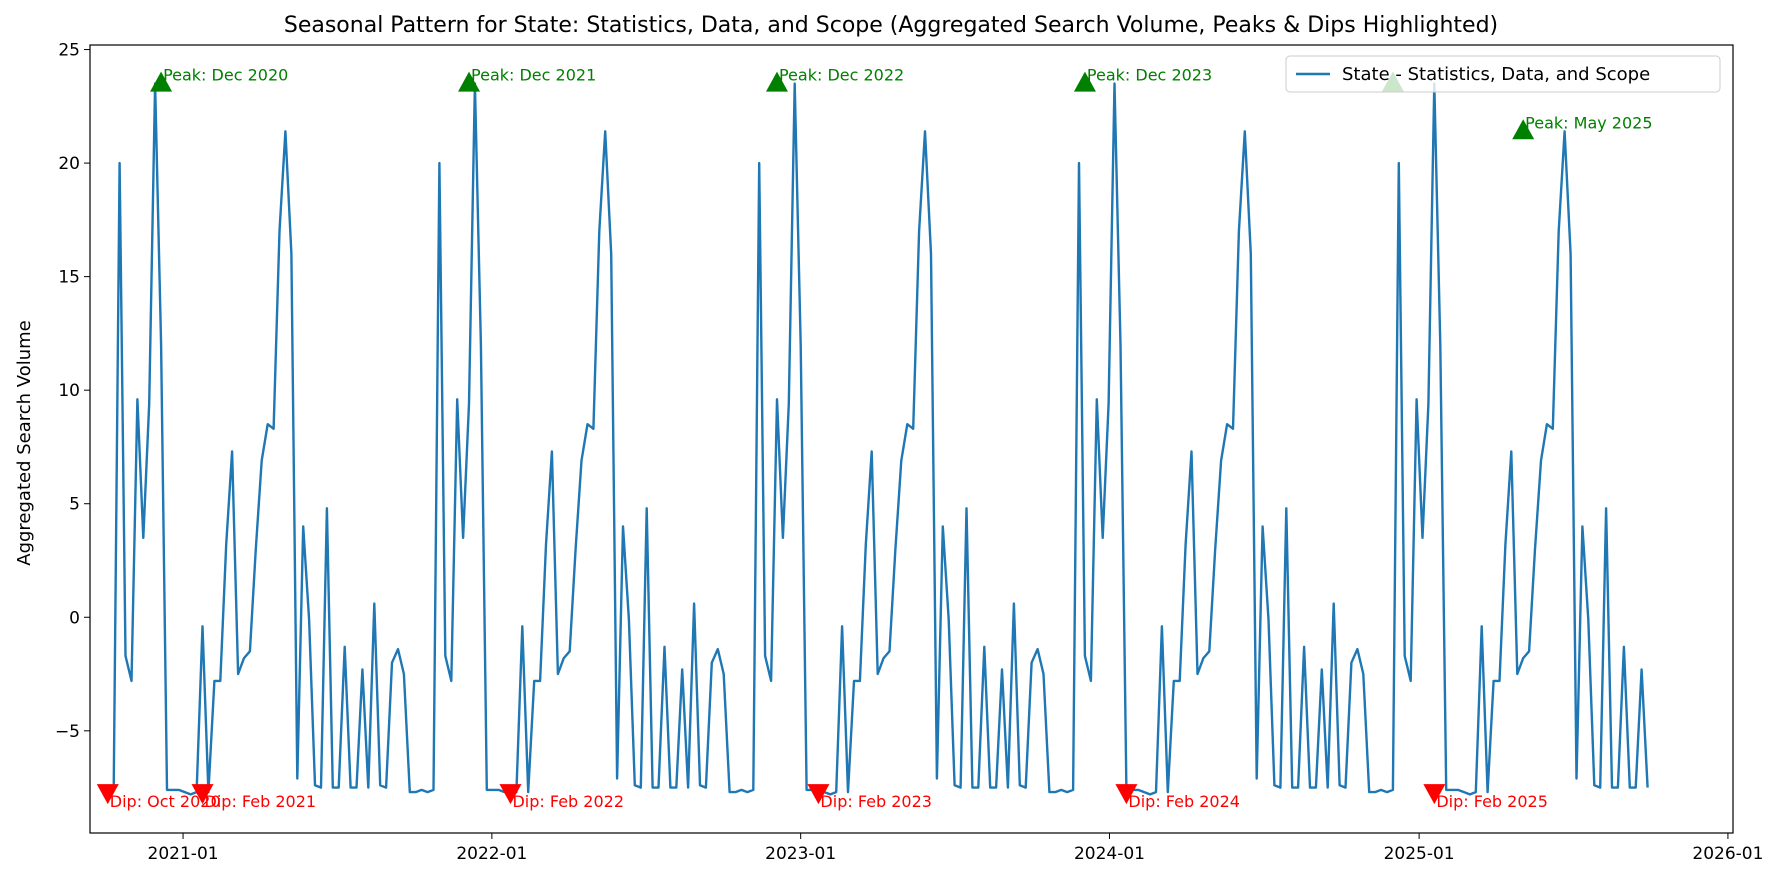 Image resolution: width=1783 pixels, height=883 pixels. I want to click on dip-label: Dip: Feb 2023, so click(876, 801).